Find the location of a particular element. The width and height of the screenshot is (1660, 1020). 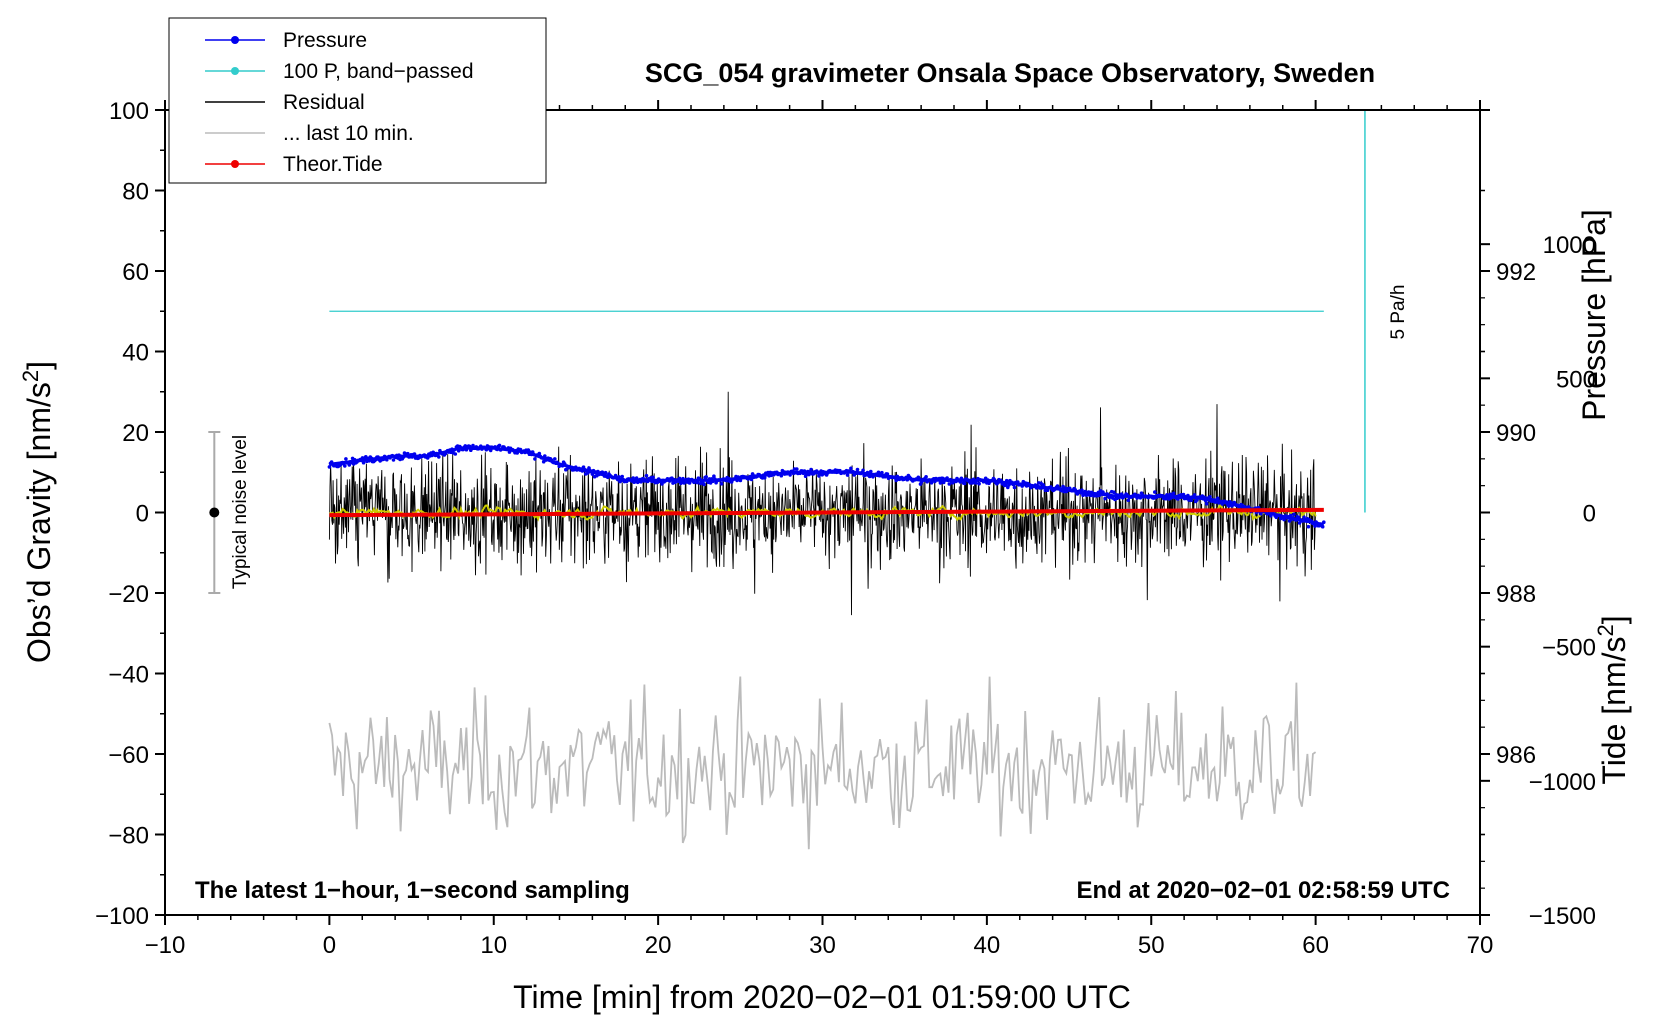

x-tick-label: 50 is located at coordinates (1151, 945).